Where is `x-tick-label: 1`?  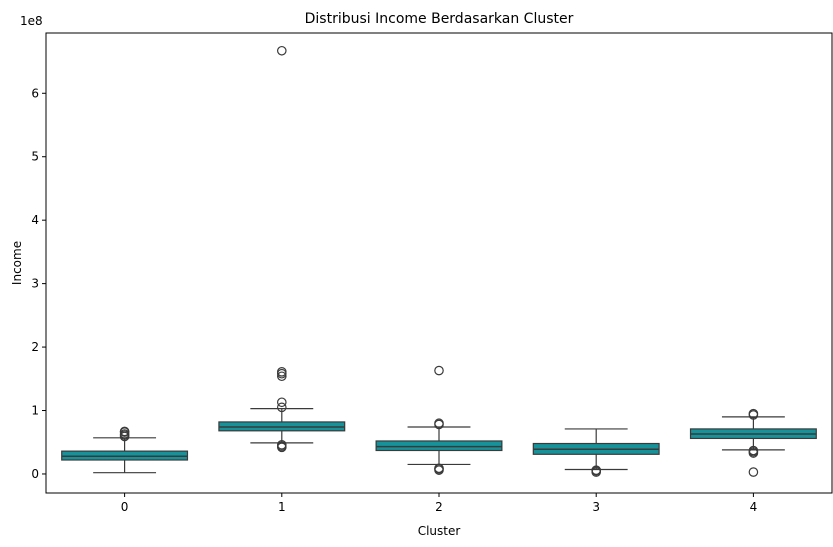
x-tick-label: 1 is located at coordinates (282, 507).